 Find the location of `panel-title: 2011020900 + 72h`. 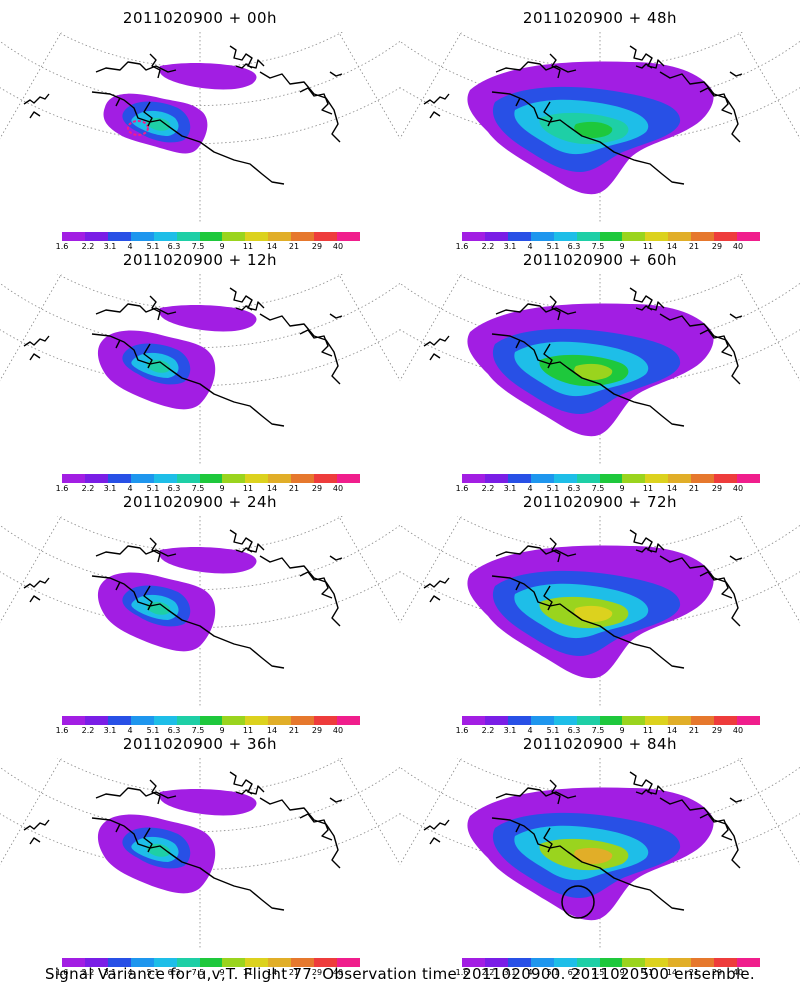

panel-title: 2011020900 + 72h is located at coordinates (600, 502).